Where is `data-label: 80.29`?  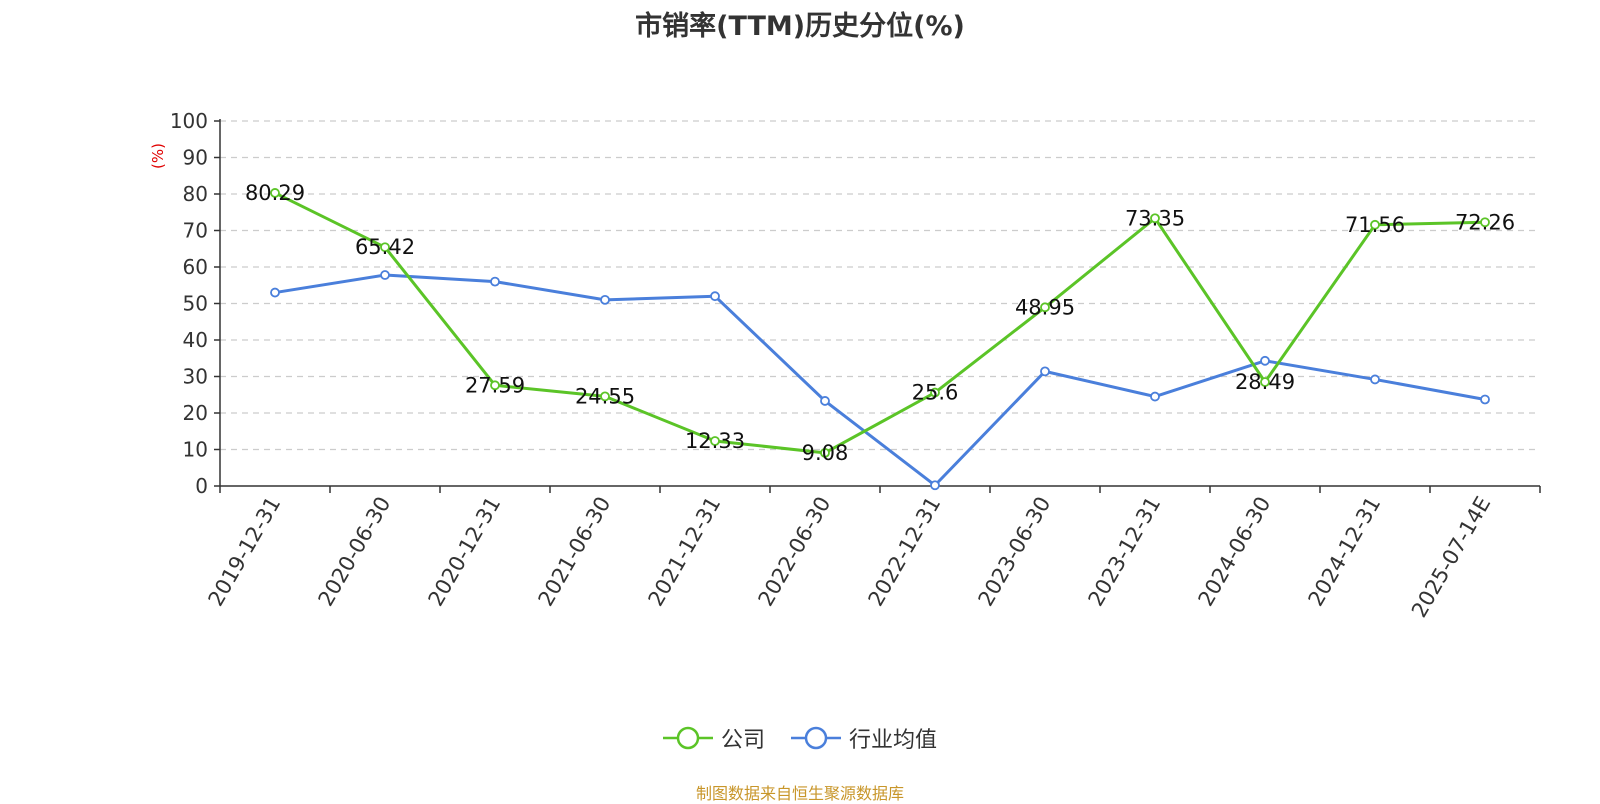
data-label: 80.29 is located at coordinates (275, 193).